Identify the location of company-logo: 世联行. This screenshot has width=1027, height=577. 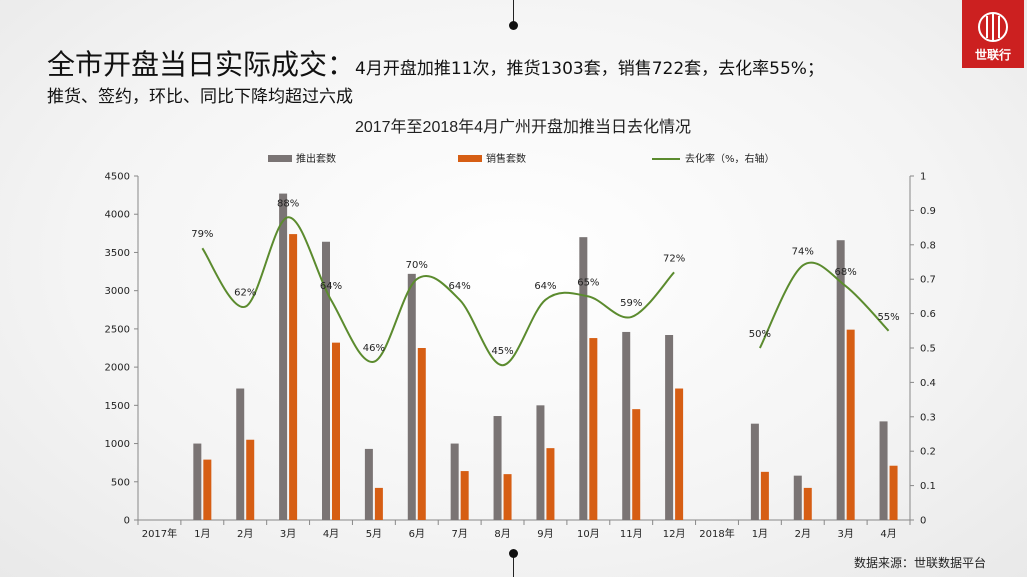
(993, 34).